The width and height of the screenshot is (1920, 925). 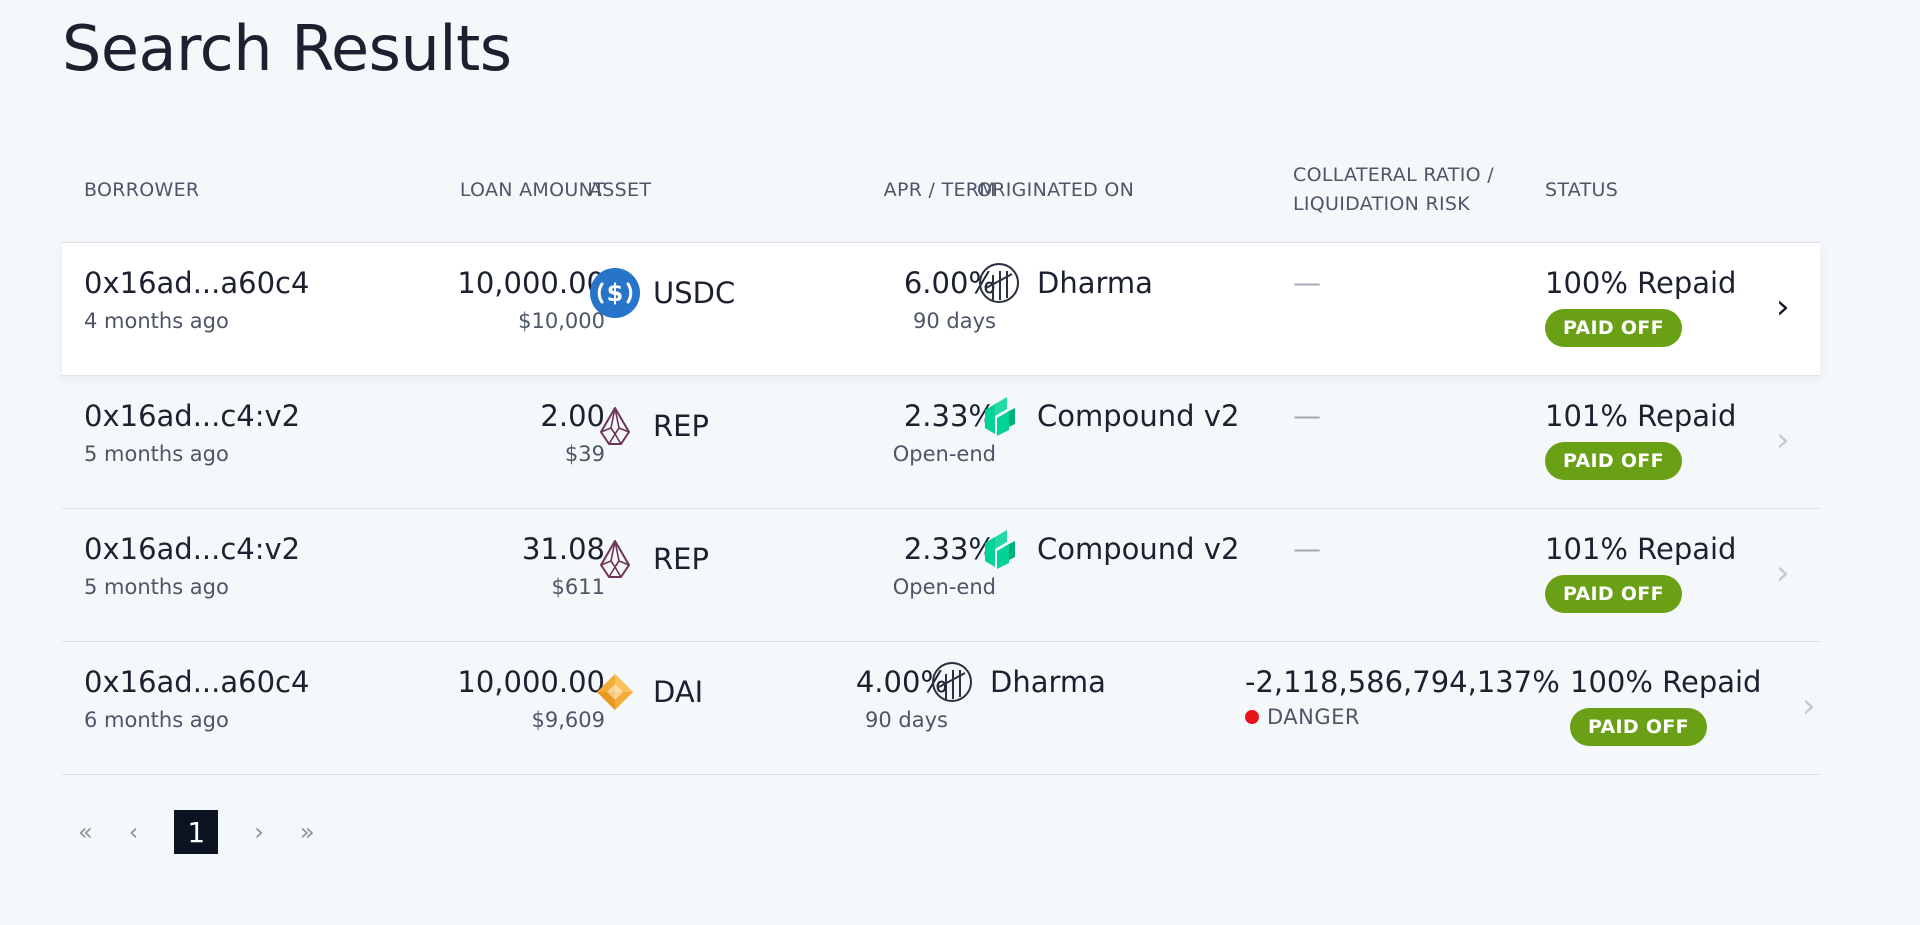 What do you see at coordinates (531, 283) in the screenshot?
I see `loan-amount: 10,000.00` at bounding box center [531, 283].